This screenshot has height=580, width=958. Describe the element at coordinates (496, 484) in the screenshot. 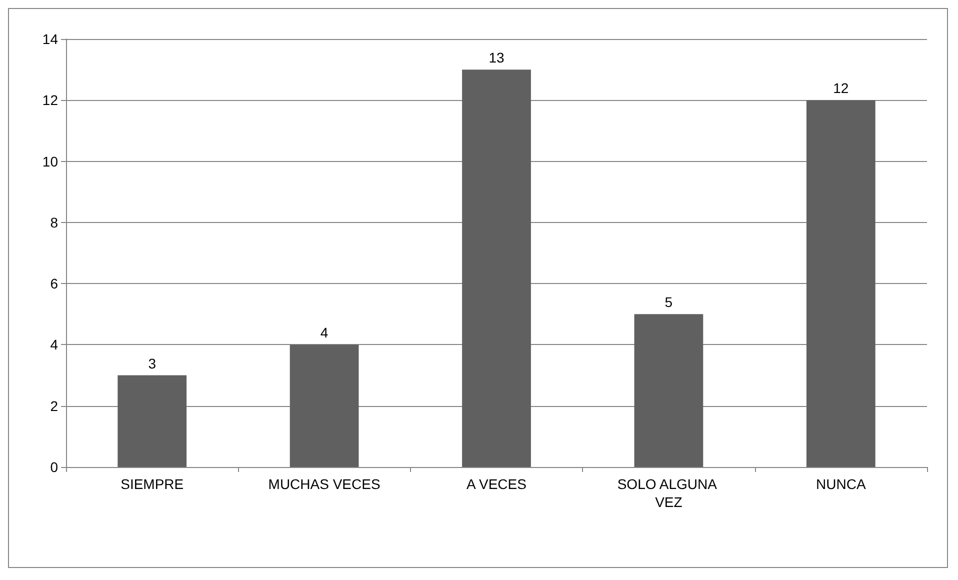

I see `x-tick-label: A VECES` at that location.